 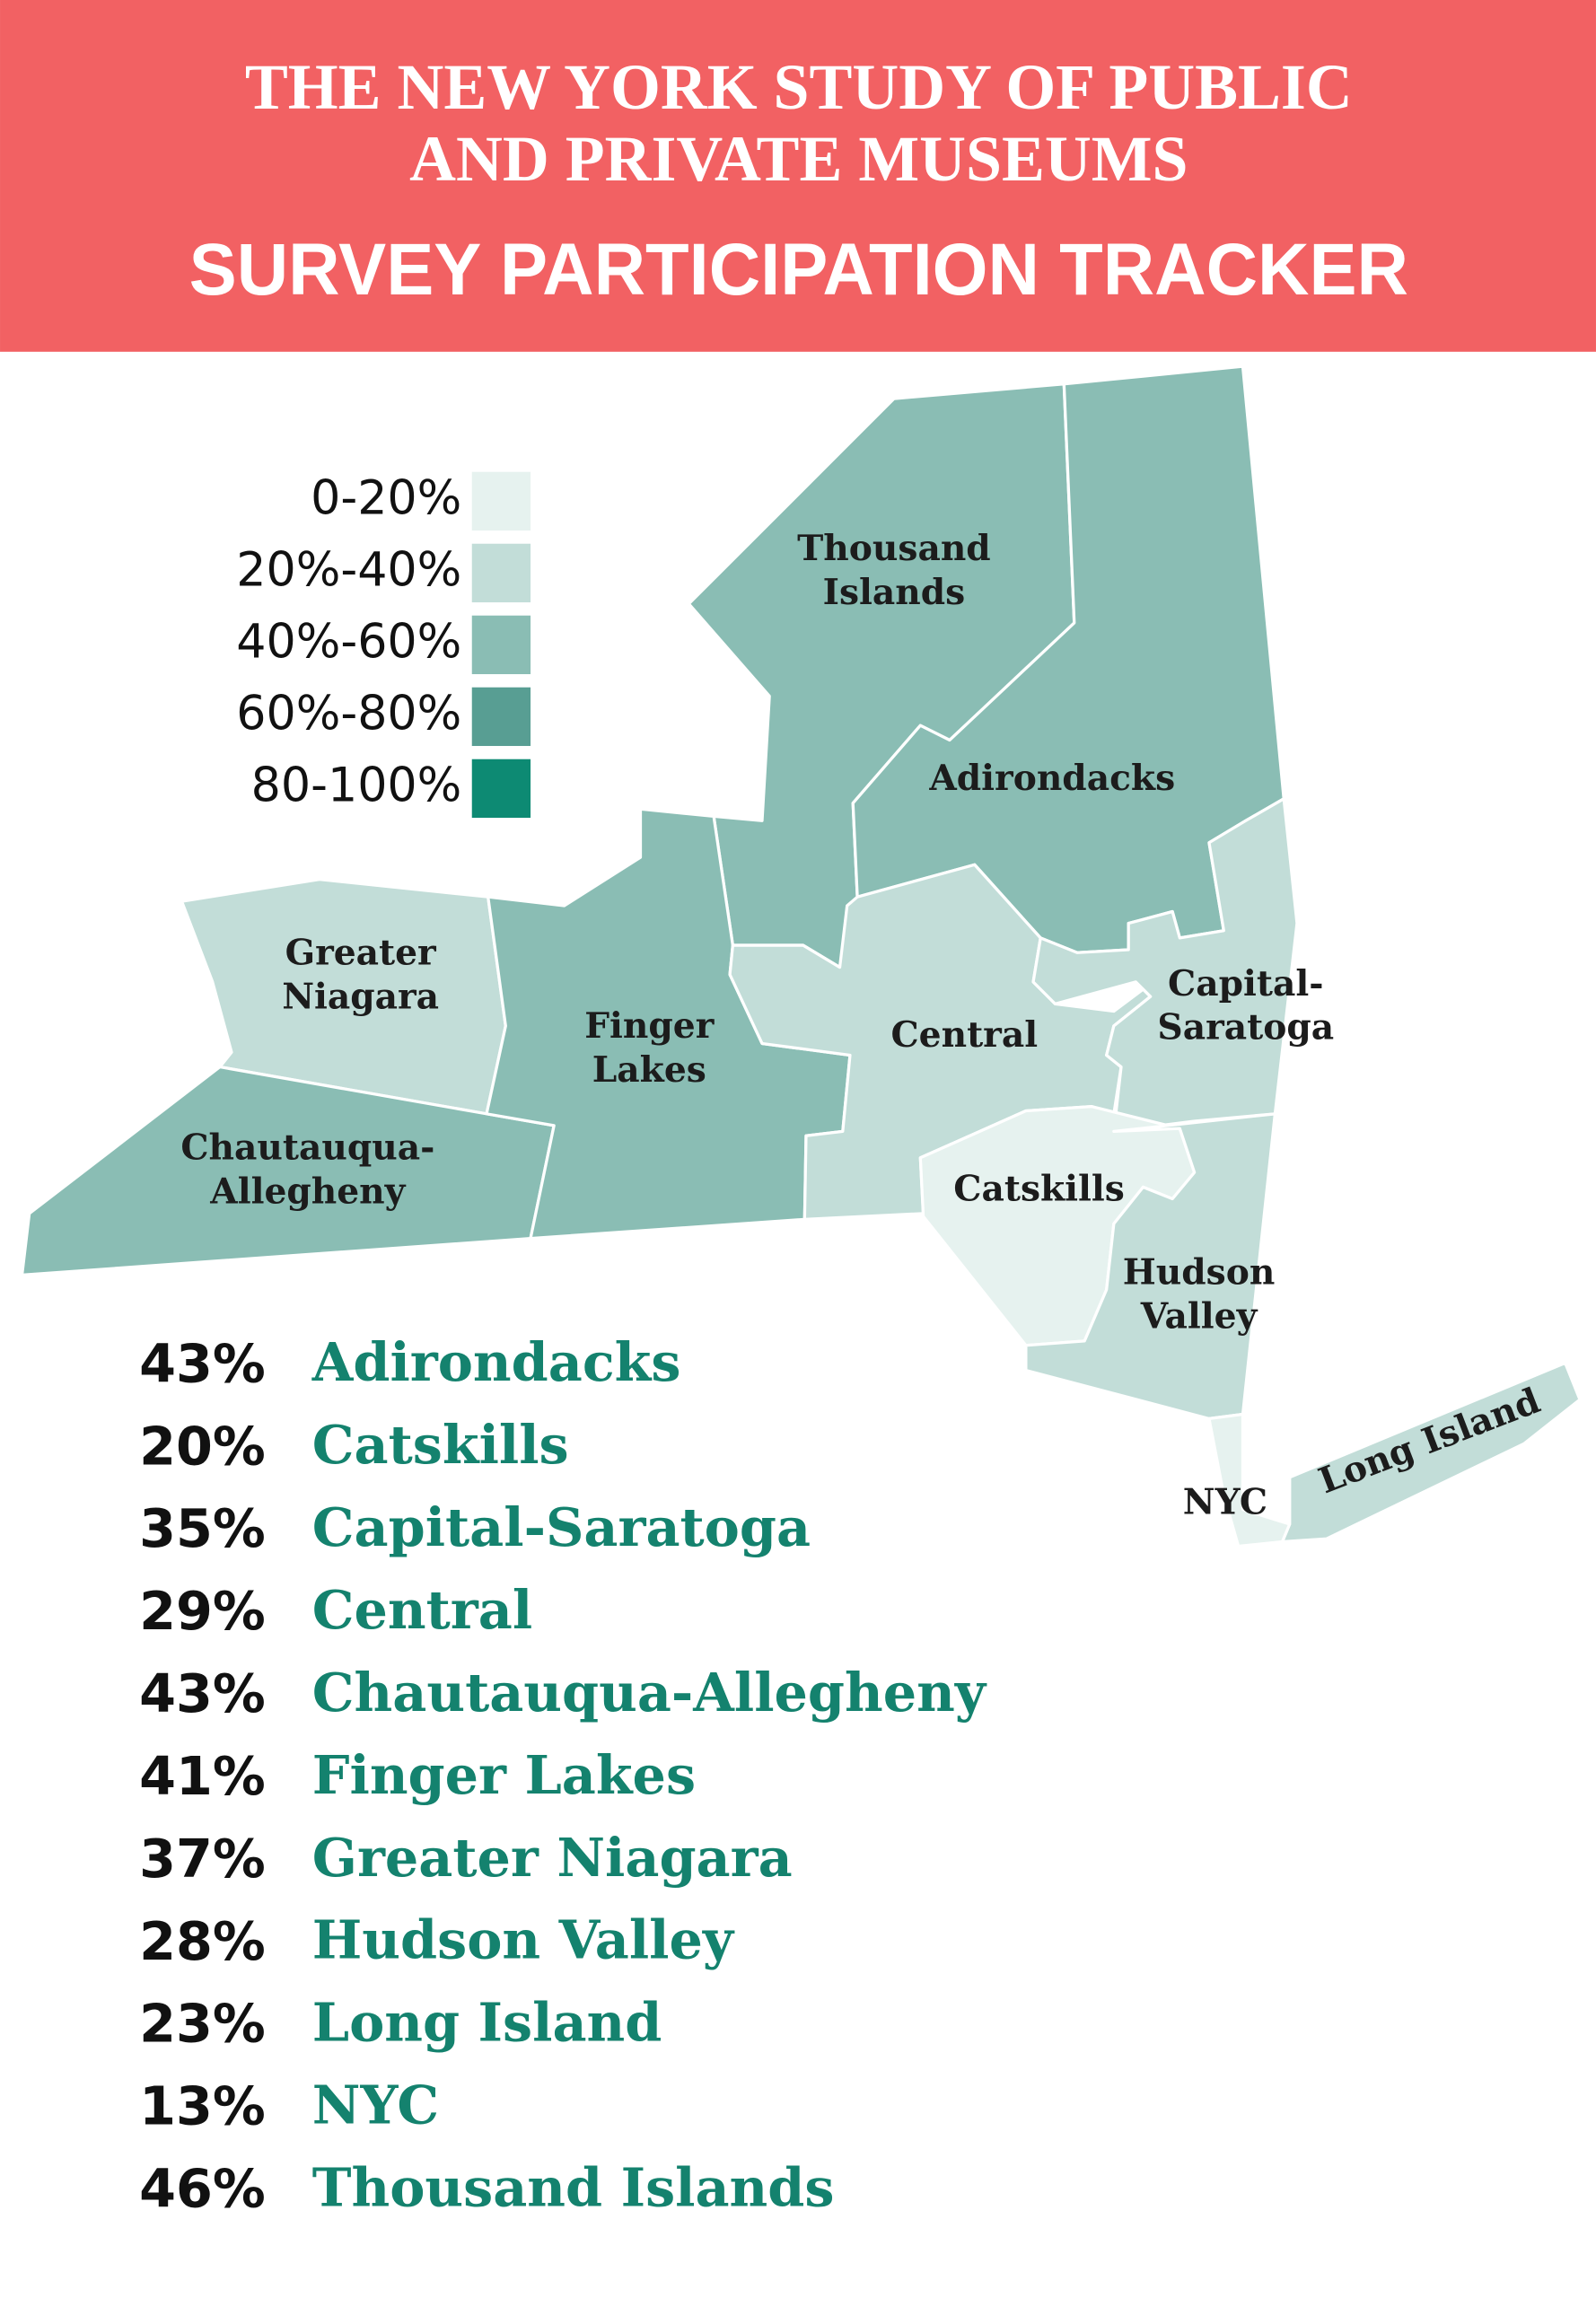 I want to click on region-name: Thousand Islands, so click(x=573, y=2187).